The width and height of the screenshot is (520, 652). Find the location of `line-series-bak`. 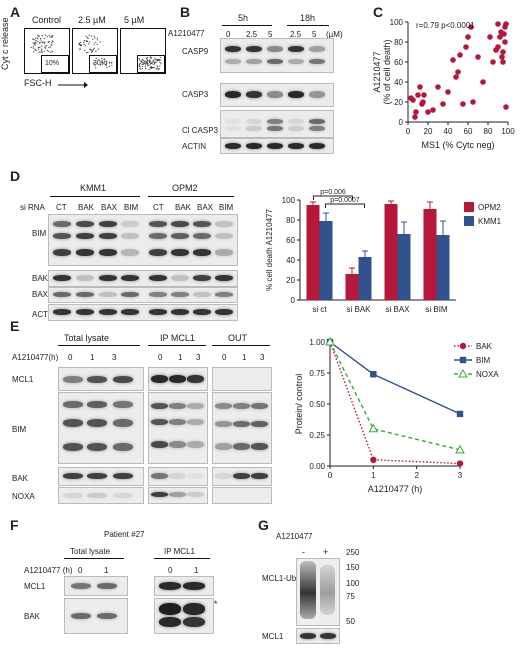

line-series-bak is located at coordinates (395, 403).